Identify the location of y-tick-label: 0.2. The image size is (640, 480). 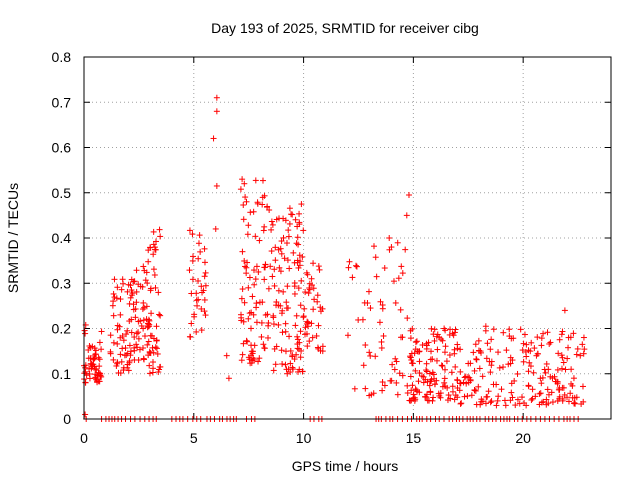
(62, 329).